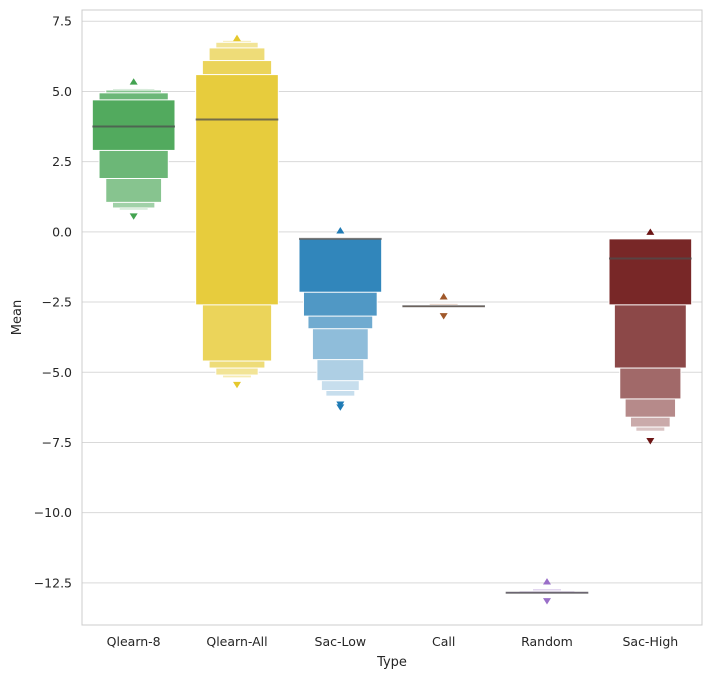  Describe the element at coordinates (62, 21) in the screenshot. I see `y-tick-label: 7.5` at that location.